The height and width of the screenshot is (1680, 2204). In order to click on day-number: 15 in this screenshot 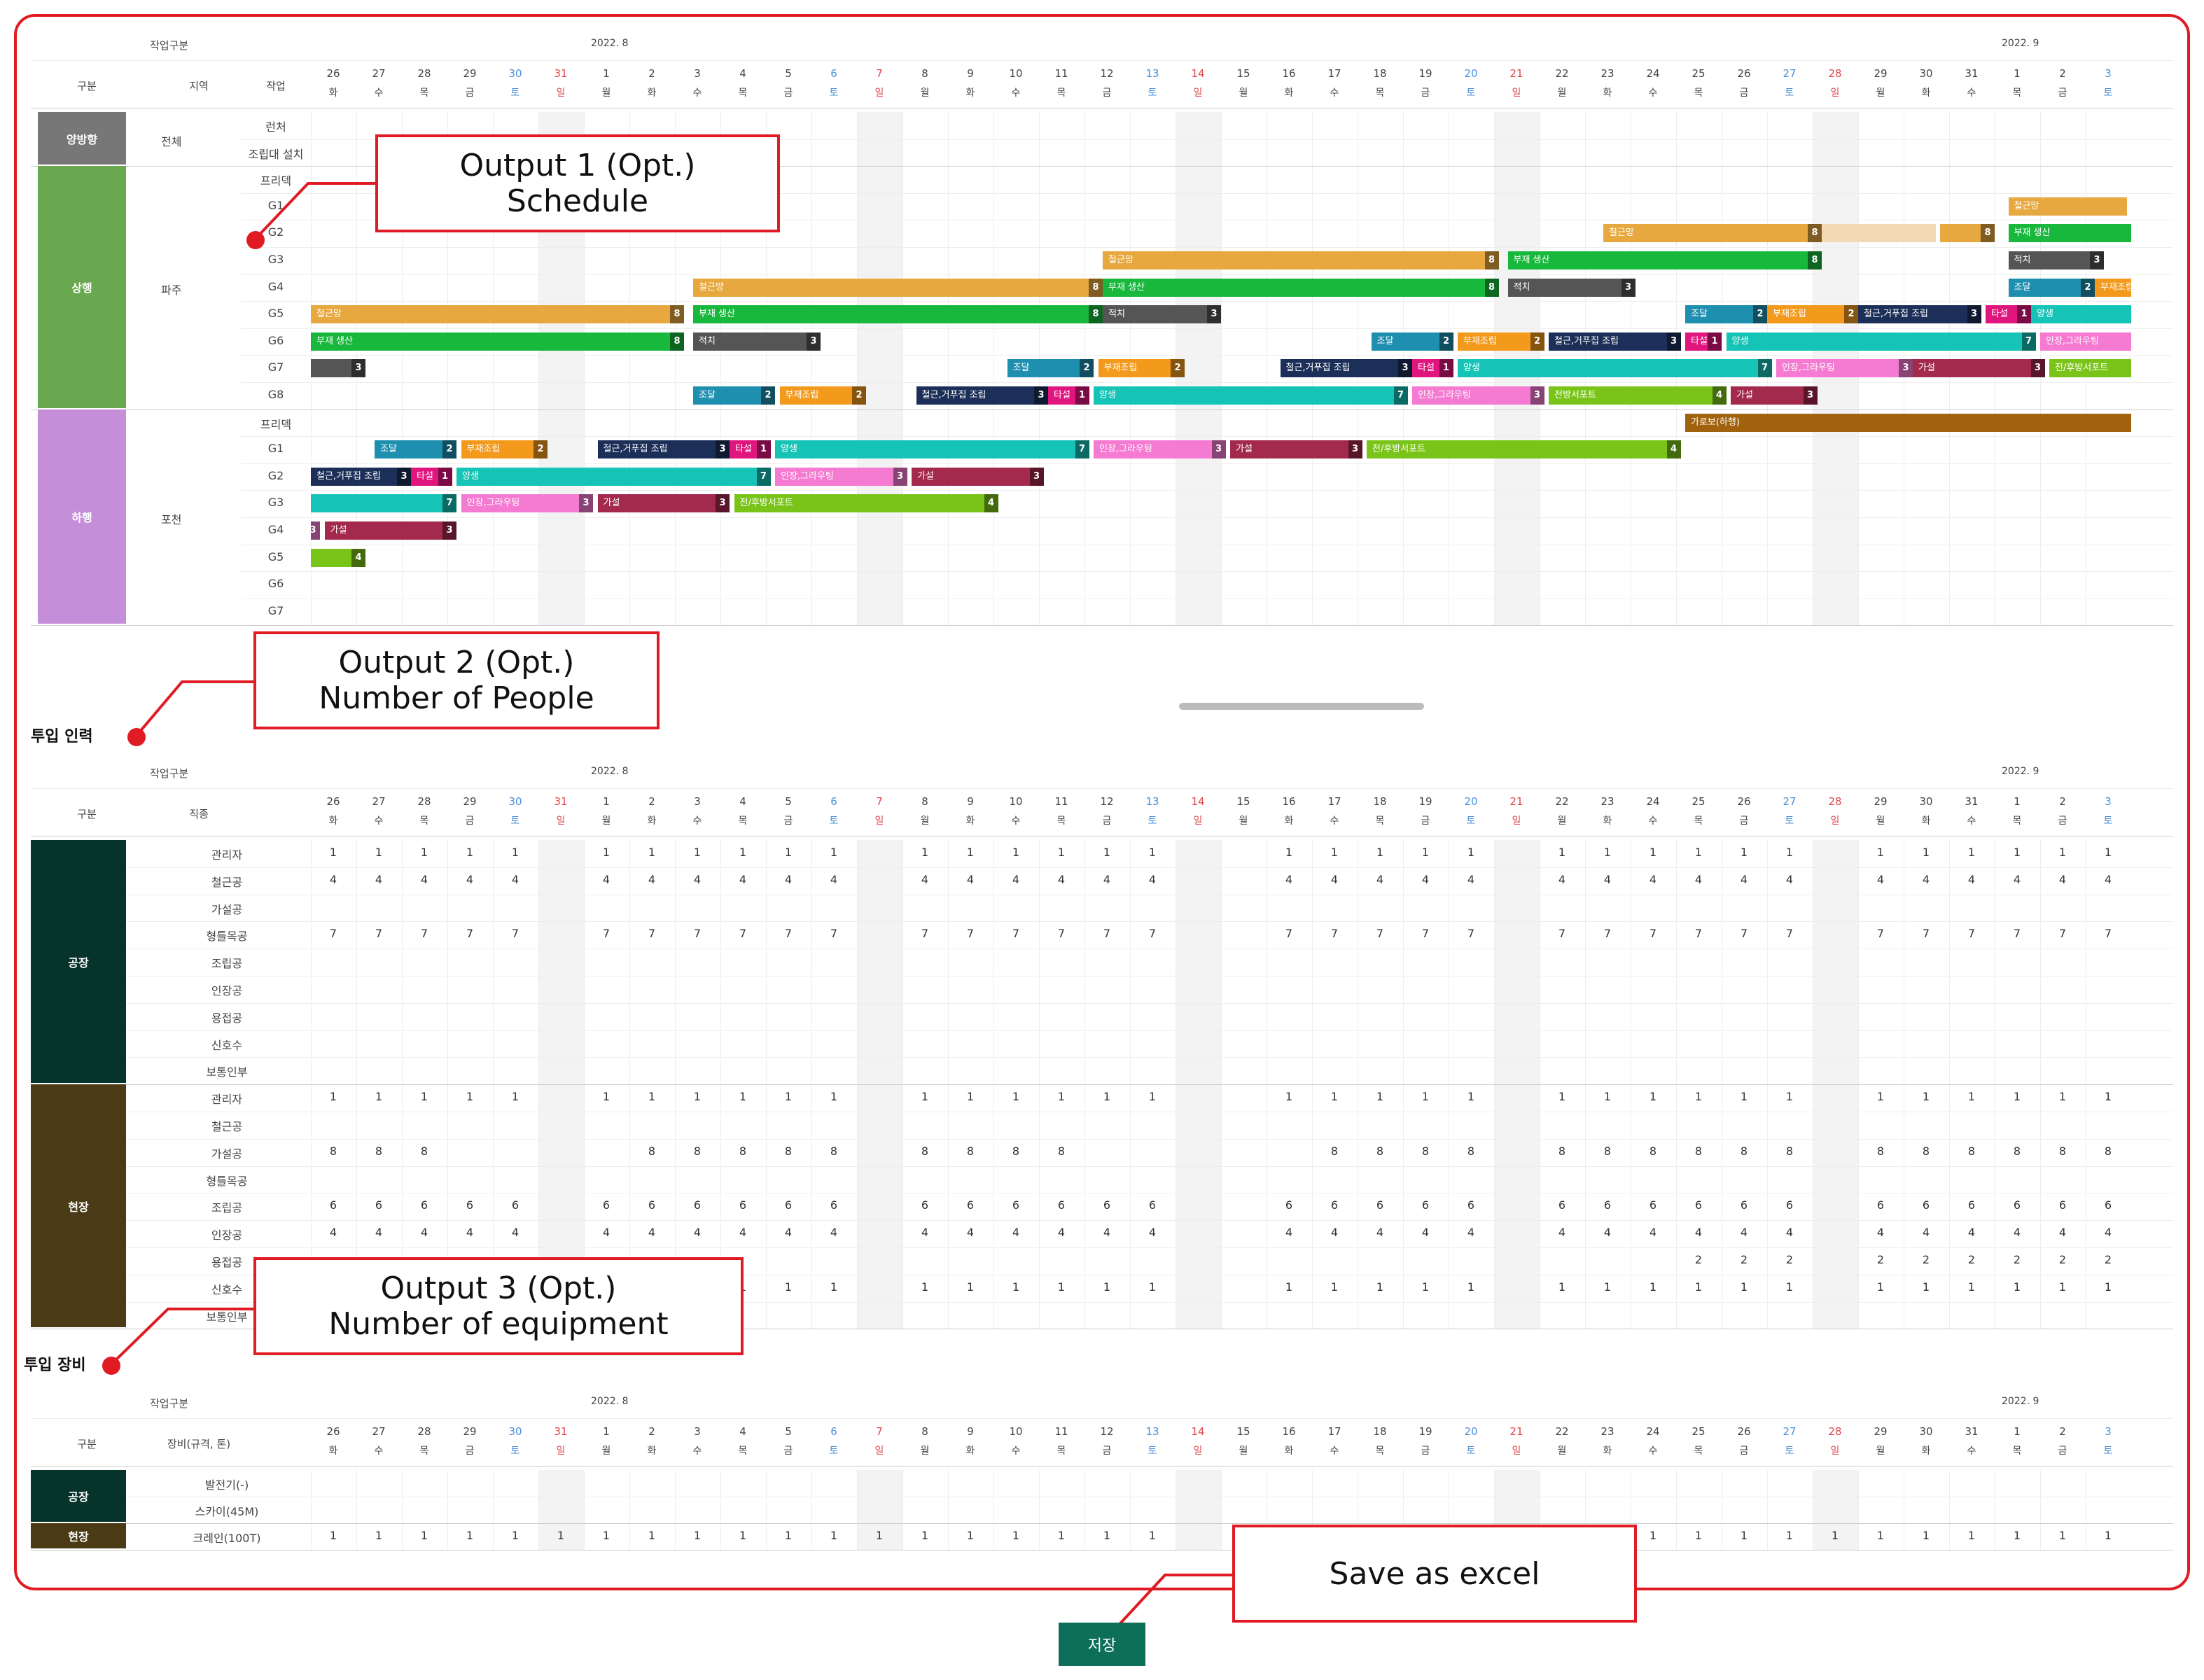, I will do `click(1243, 1431)`.